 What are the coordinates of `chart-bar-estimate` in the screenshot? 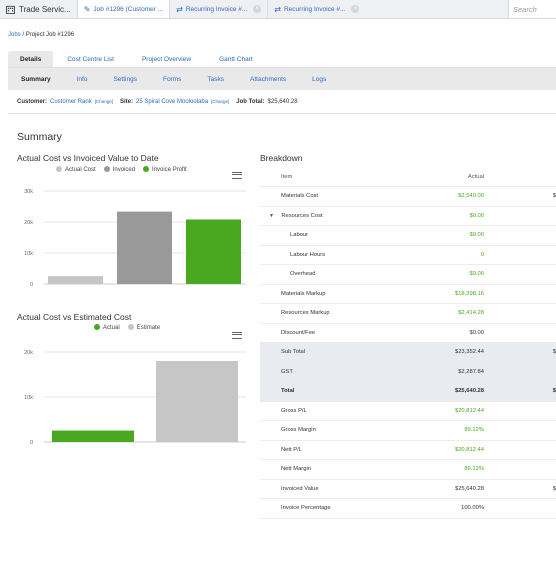 It's located at (197, 401).